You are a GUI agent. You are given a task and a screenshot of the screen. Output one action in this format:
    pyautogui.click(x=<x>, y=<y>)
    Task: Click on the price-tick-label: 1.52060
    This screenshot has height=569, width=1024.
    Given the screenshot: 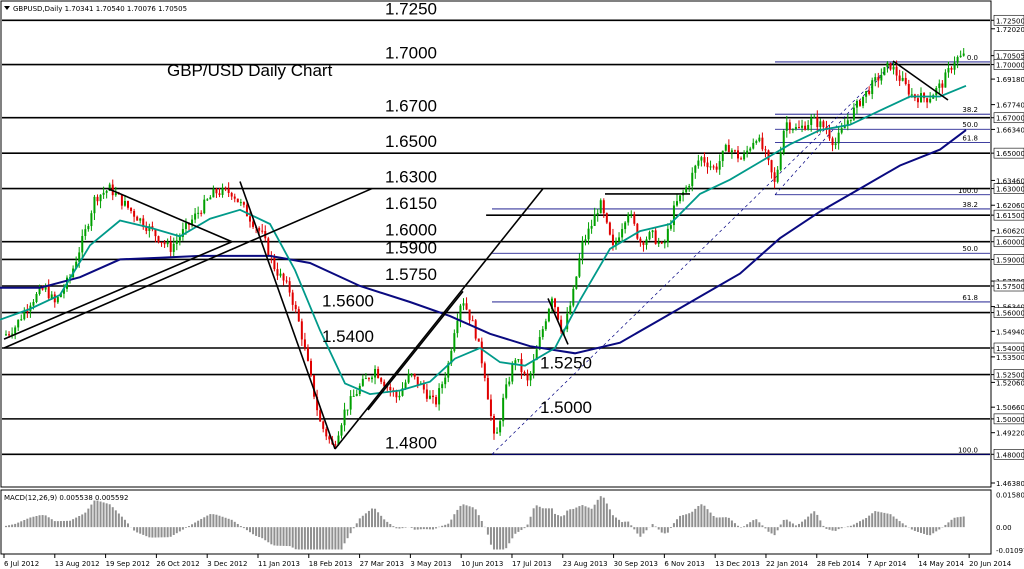 What is the action you would take?
    pyautogui.click(x=1010, y=383)
    